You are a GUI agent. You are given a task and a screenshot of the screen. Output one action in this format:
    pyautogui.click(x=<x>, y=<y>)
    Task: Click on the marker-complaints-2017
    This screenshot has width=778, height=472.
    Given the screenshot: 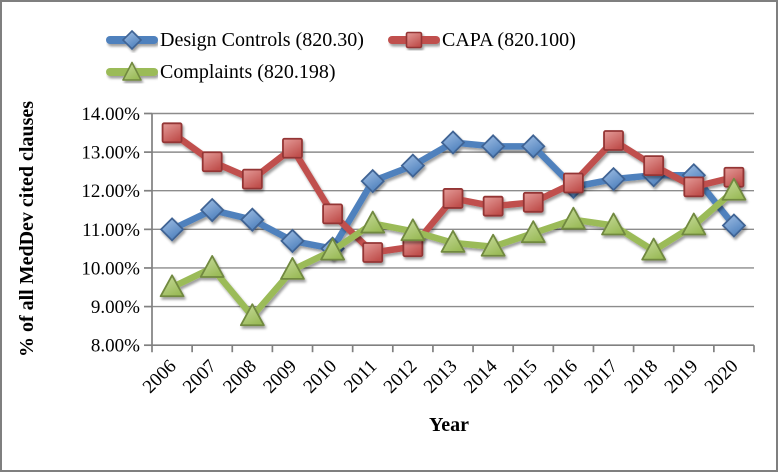 What is the action you would take?
    pyautogui.click(x=613, y=224)
    